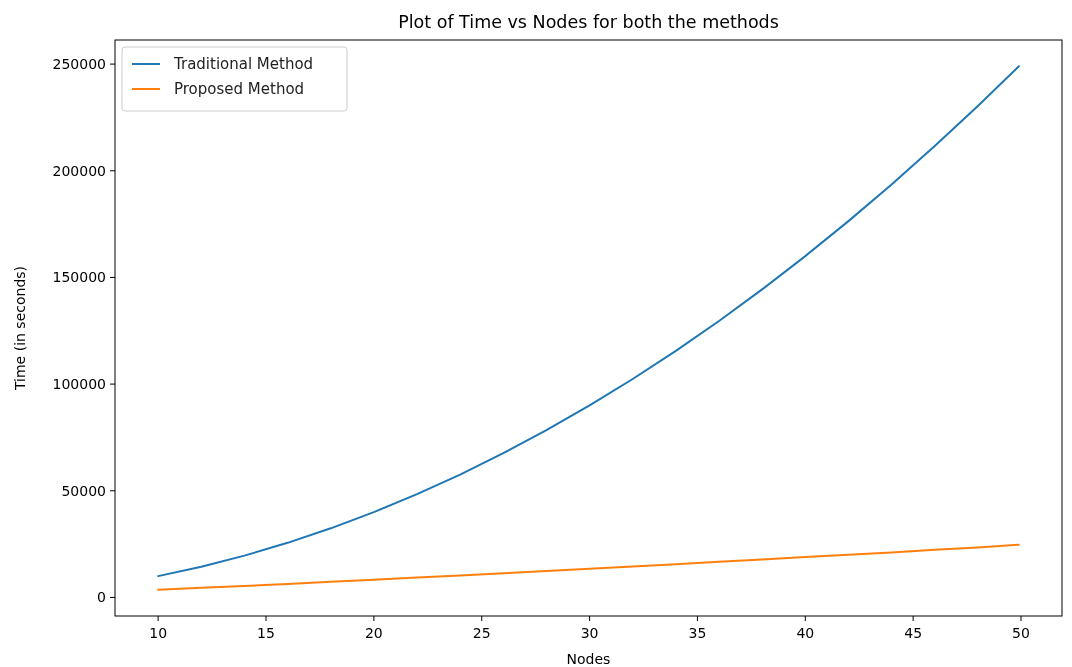  I want to click on y-tick-label: 50000, so click(83, 490).